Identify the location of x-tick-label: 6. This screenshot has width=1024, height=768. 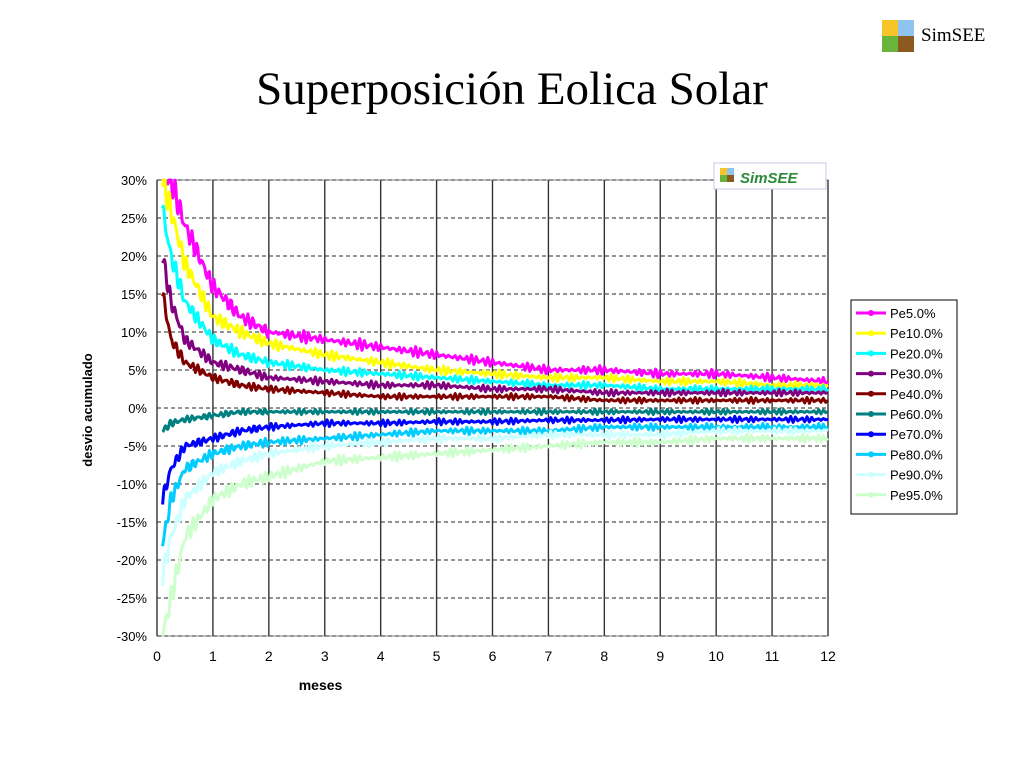
(493, 656).